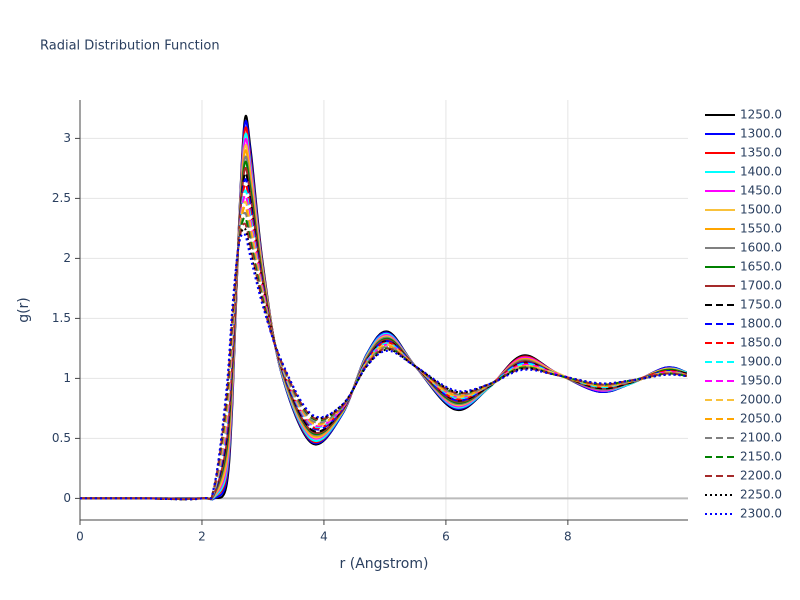  What do you see at coordinates (202, 537) in the screenshot?
I see `x-tick-label: 2` at bounding box center [202, 537].